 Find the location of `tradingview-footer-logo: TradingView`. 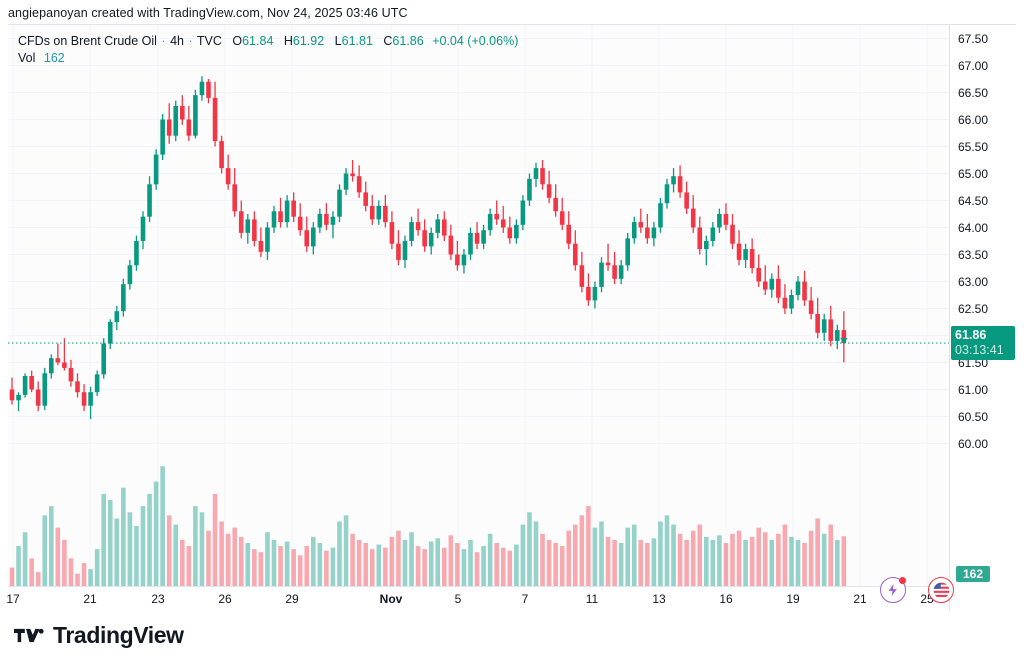

tradingview-footer-logo: TradingView is located at coordinates (99, 635).